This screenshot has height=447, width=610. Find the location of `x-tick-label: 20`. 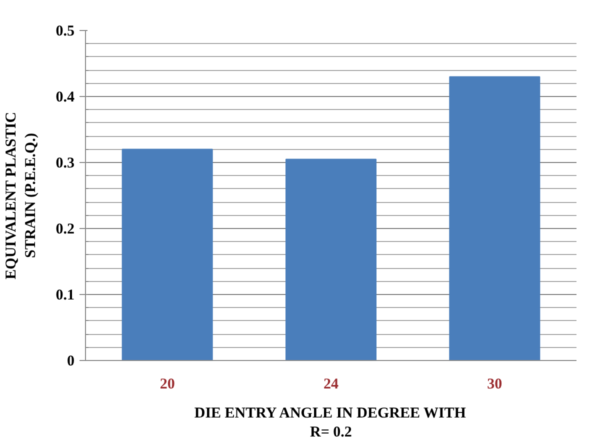

x-tick-label: 20 is located at coordinates (167, 384).